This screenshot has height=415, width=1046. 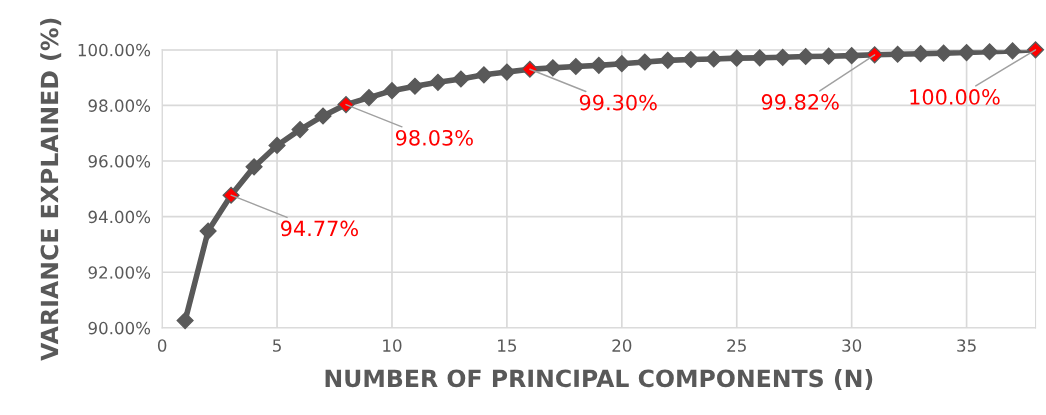 I want to click on data-label: 99.30%, so click(x=618, y=102).